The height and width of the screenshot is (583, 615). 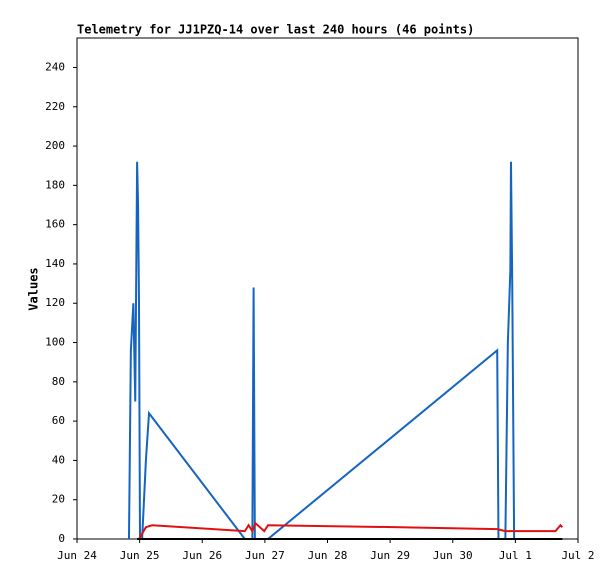 I want to click on y-tick-label: 200, so click(x=55, y=145).